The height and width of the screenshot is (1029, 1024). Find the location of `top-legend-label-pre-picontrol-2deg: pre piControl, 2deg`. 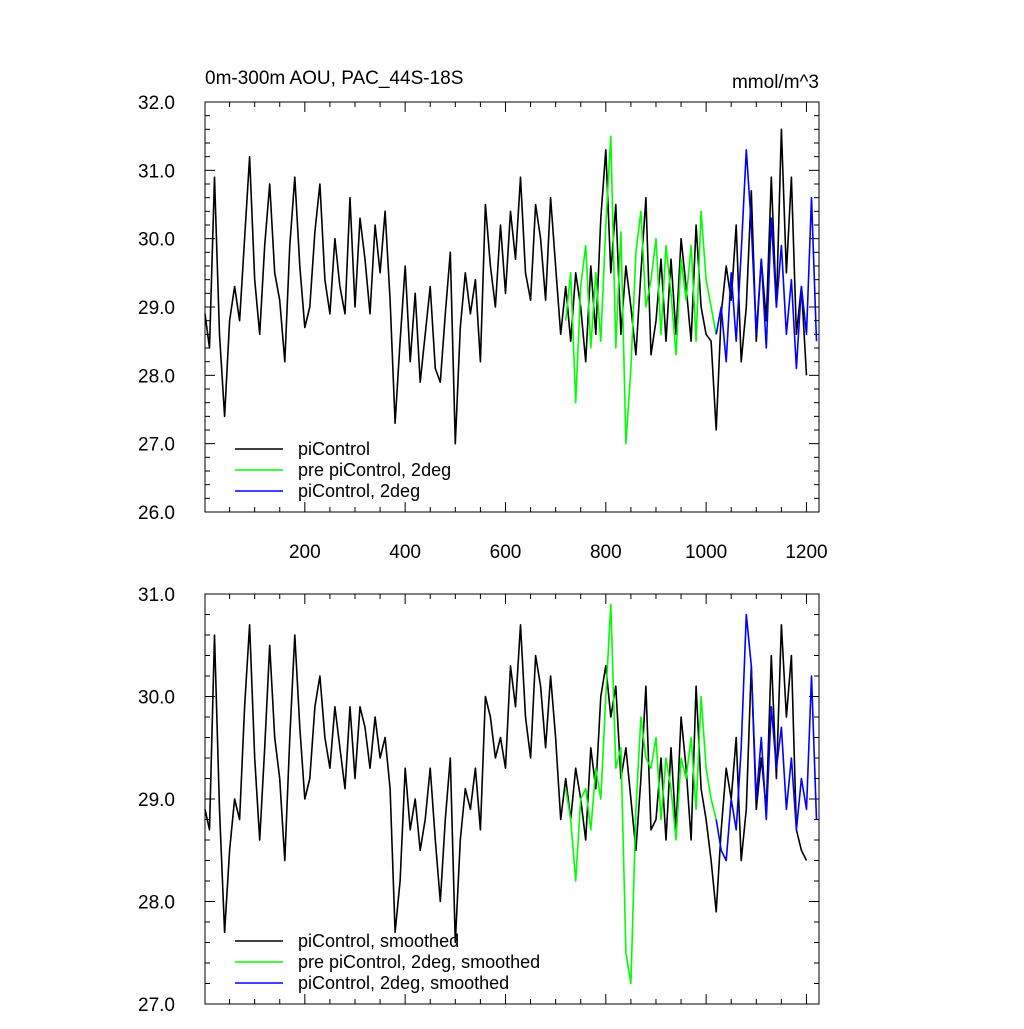

top-legend-label-pre-picontrol-2deg: pre piControl, 2deg is located at coordinates (374, 470).